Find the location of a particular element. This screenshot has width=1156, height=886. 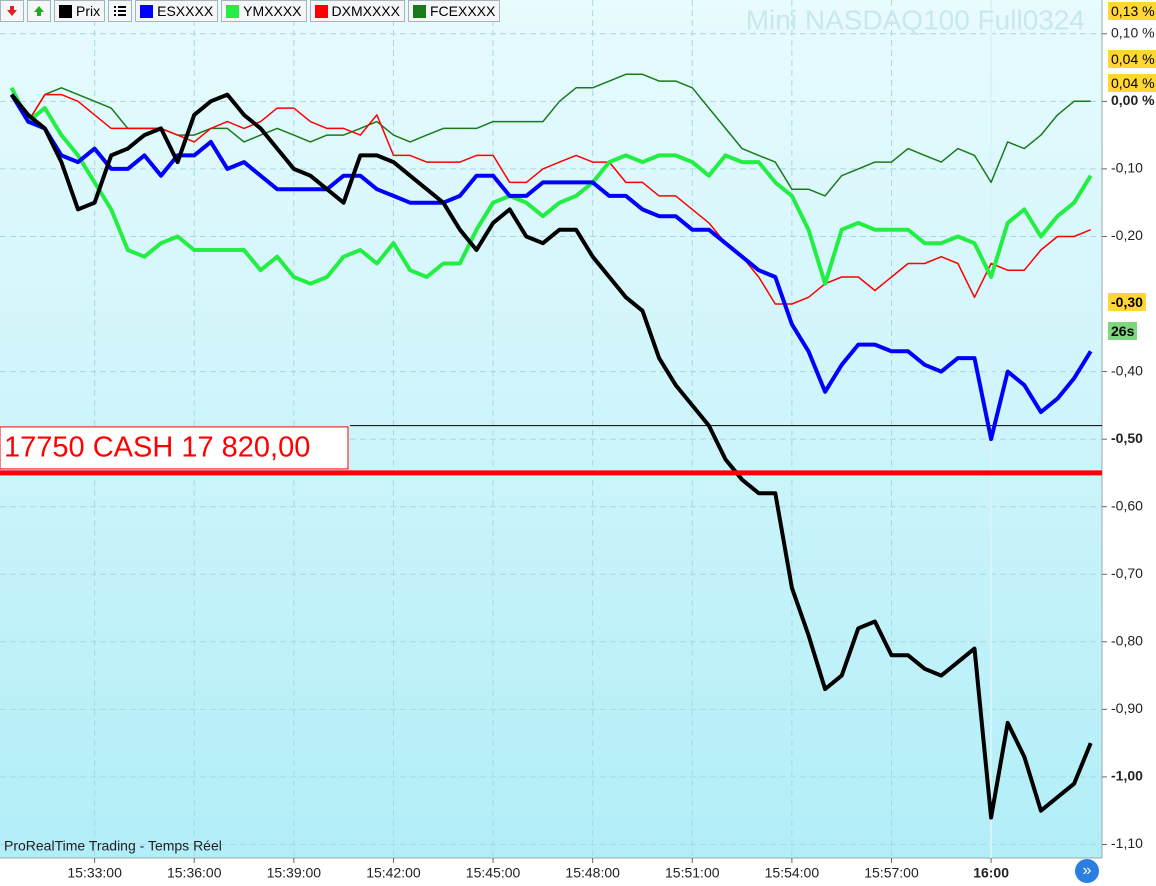

badge: 0,13 % is located at coordinates (1132, 11).